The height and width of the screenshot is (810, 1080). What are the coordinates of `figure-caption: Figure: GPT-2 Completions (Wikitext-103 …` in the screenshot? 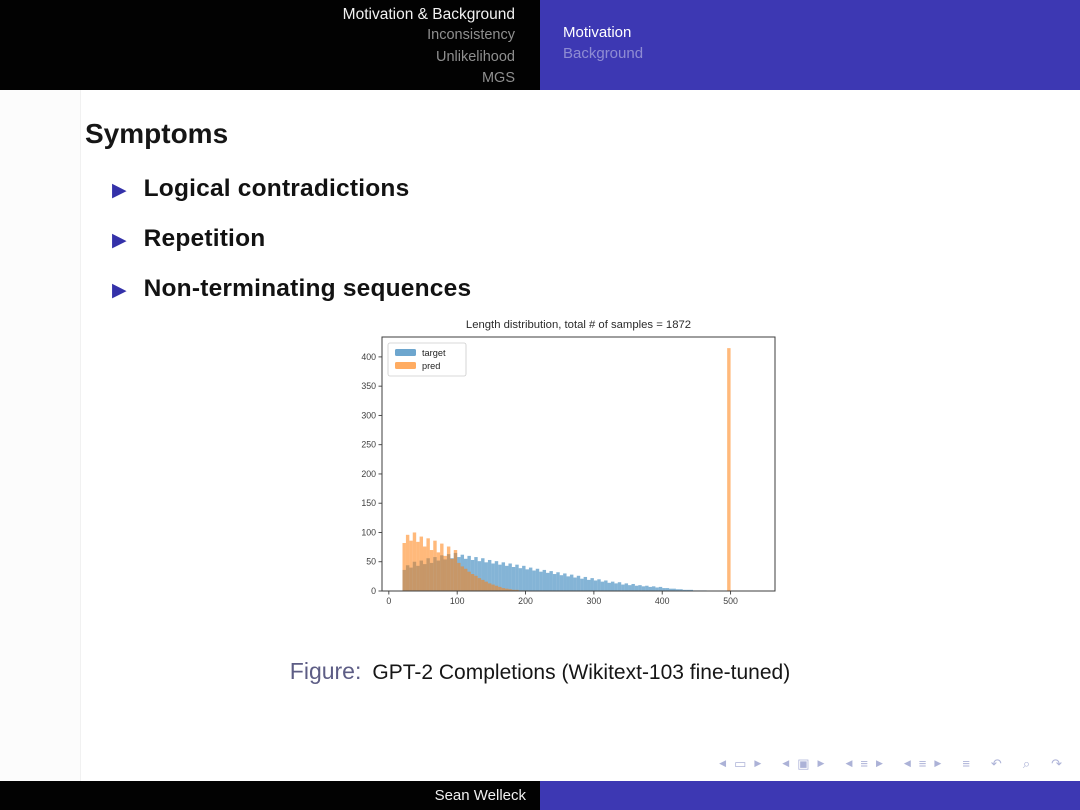 It's located at (540, 671).